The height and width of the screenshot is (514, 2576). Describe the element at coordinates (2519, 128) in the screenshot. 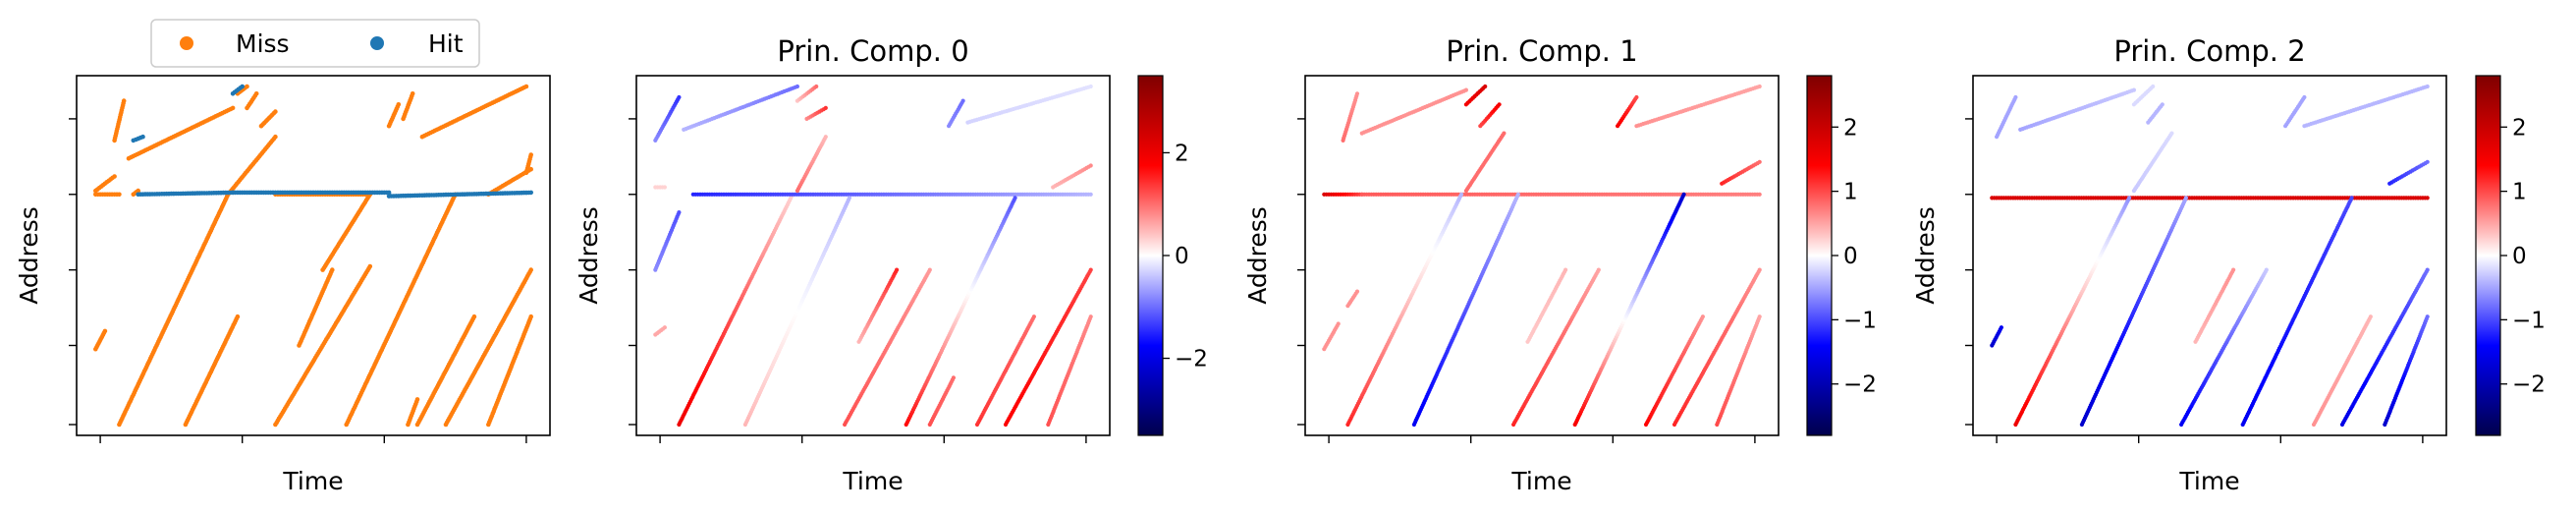

I see `colorbar-tick-label: 2` at that location.